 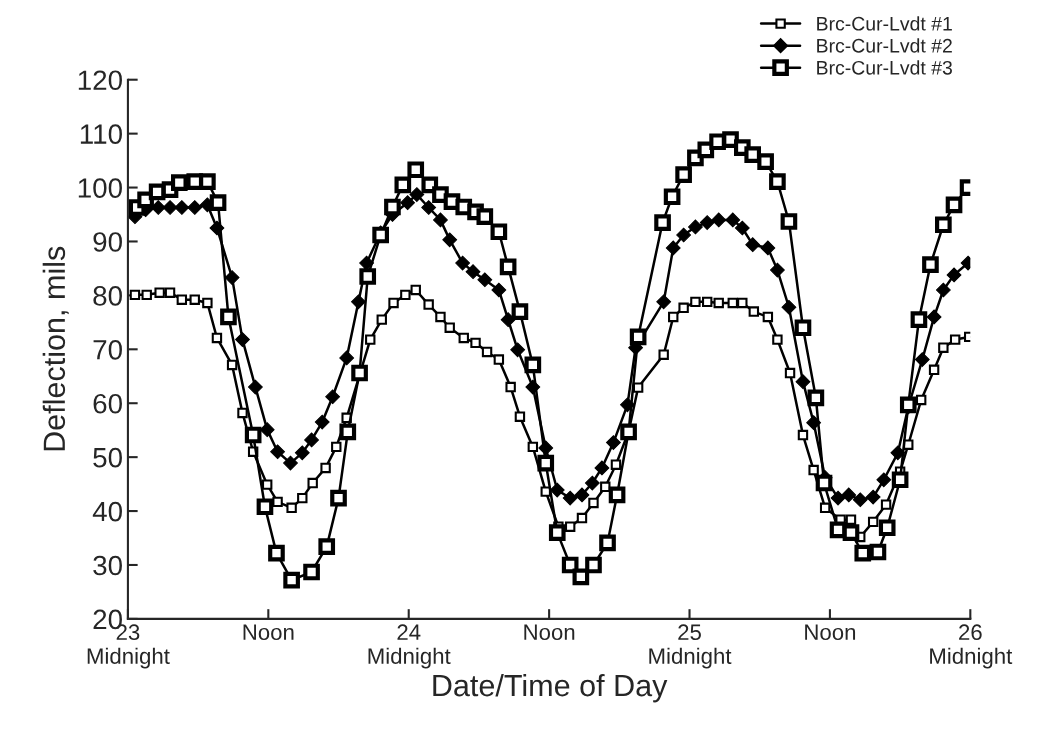 What do you see at coordinates (107, 296) in the screenshot?
I see `y-tick-label: 80` at bounding box center [107, 296].